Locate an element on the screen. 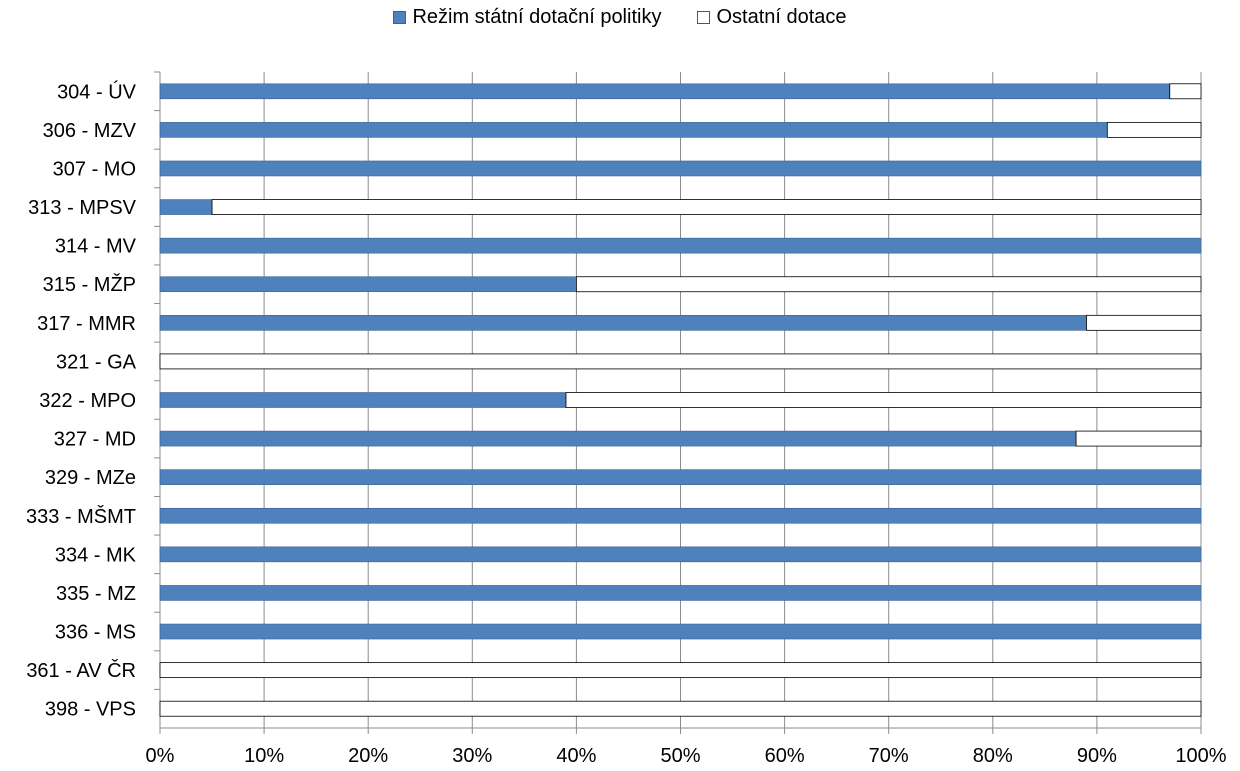 This screenshot has height=771, width=1240. category-label-11: 333 - MŠMT is located at coordinates (81, 516).